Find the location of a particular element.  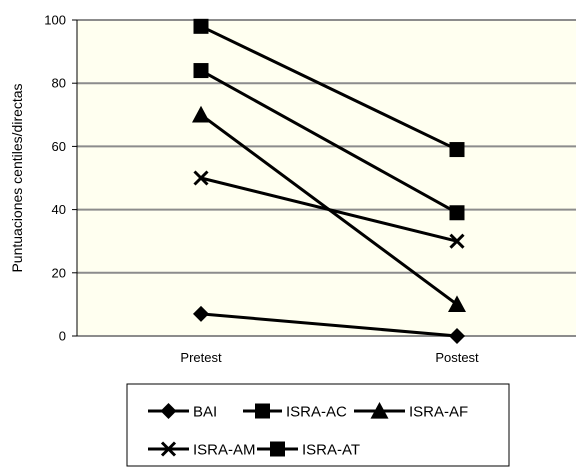

legend-item-isra-am: ISRA-AM is located at coordinates (202, 450).